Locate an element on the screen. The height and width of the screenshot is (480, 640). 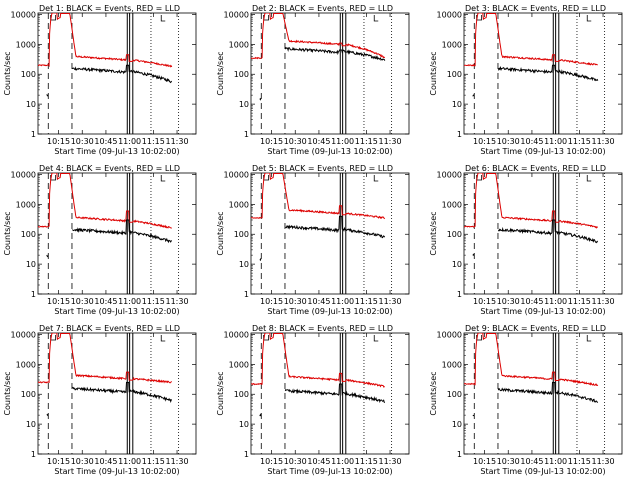
panel-title: Det 8: BLACK = Events, RED = LLD is located at coordinates (322, 328).